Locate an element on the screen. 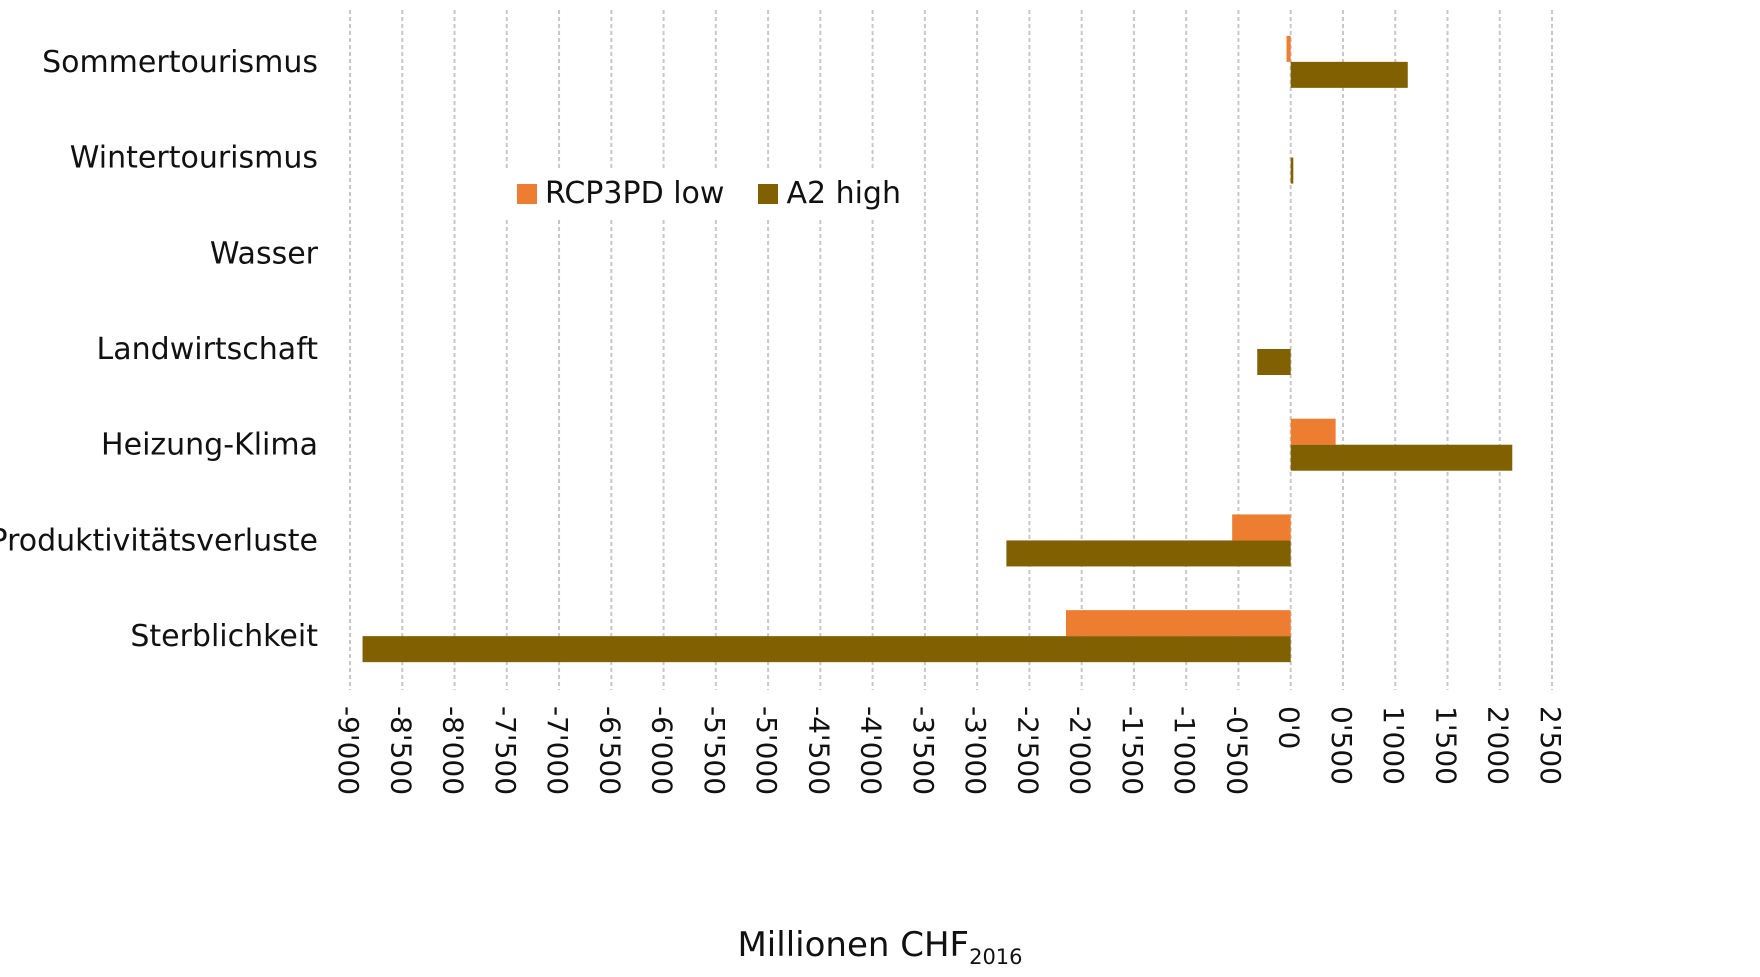 Image resolution: width=1760 pixels, height=977 pixels. category-label-heizung-klima: Heizung-Klima is located at coordinates (209, 445).